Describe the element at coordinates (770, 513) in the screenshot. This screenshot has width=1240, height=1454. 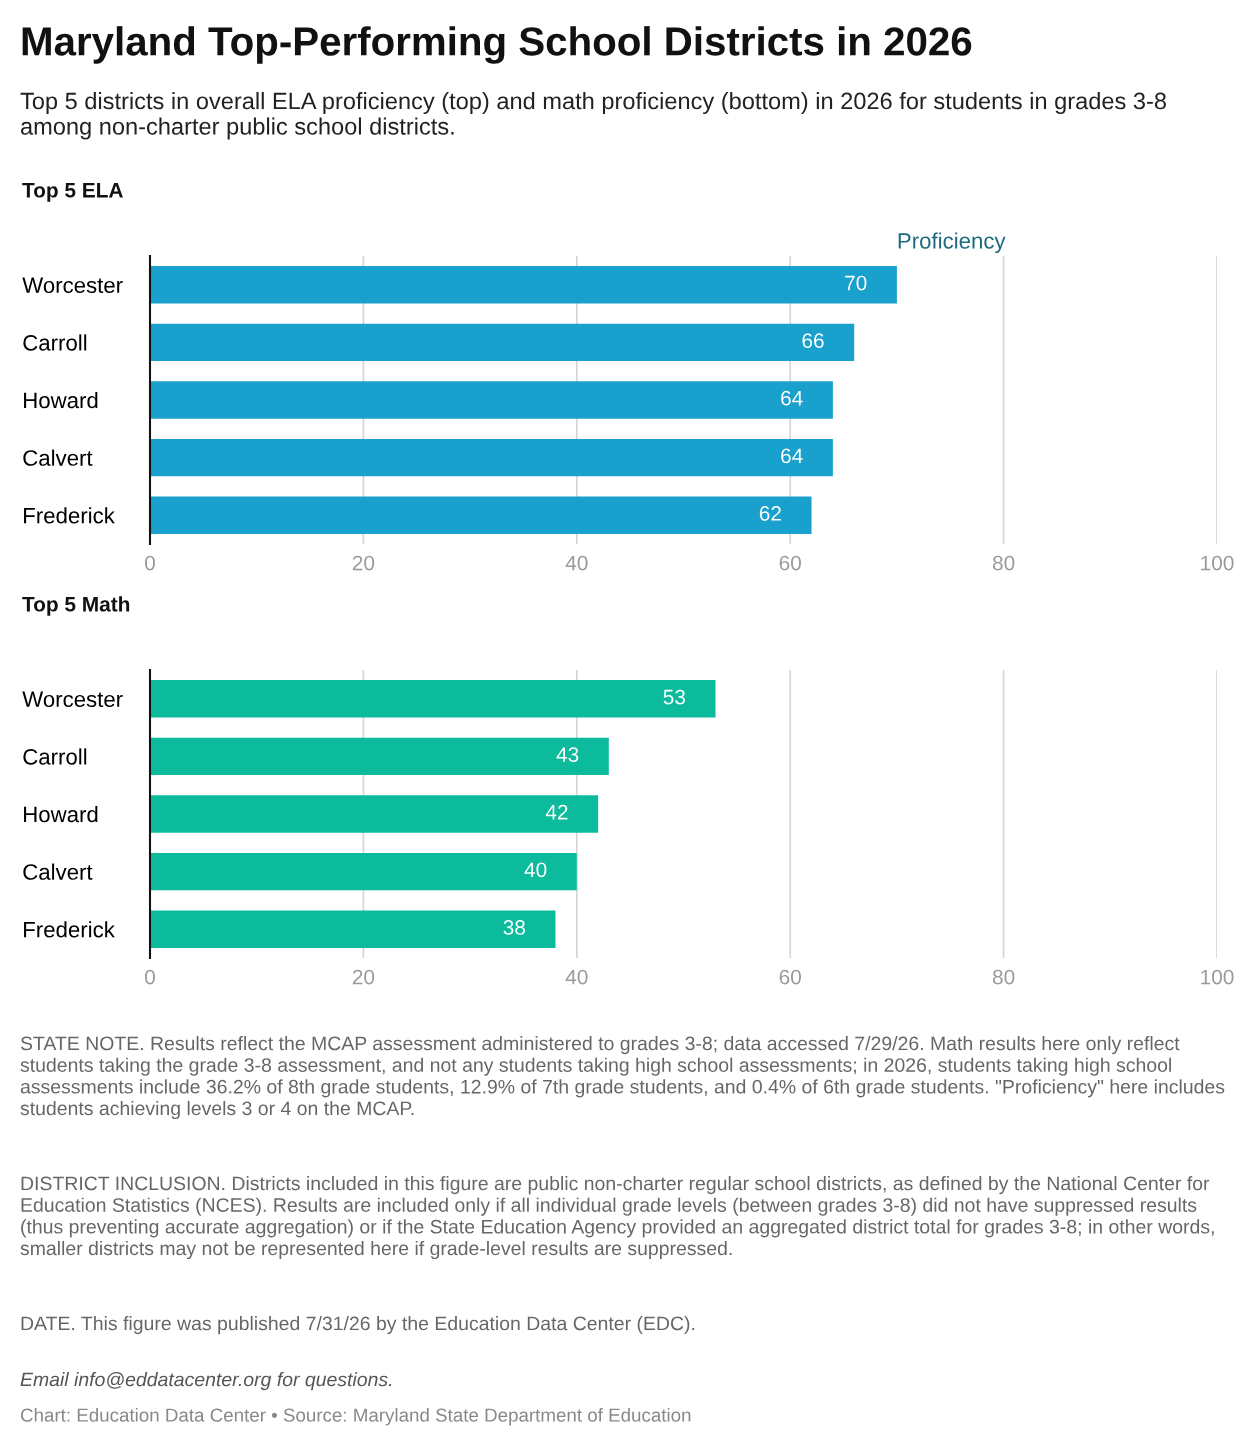
I see `data-label: 62` at that location.